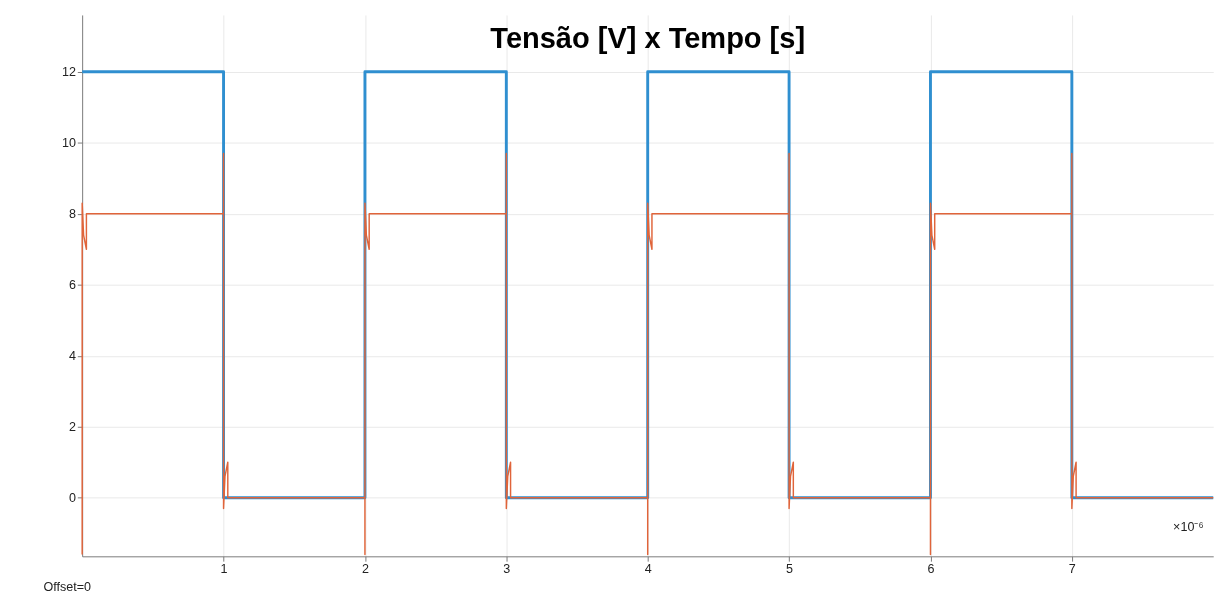 The height and width of the screenshot is (608, 1220). What do you see at coordinates (1188, 527) in the screenshot?
I see `annotation: ×10⁻⁶` at bounding box center [1188, 527].